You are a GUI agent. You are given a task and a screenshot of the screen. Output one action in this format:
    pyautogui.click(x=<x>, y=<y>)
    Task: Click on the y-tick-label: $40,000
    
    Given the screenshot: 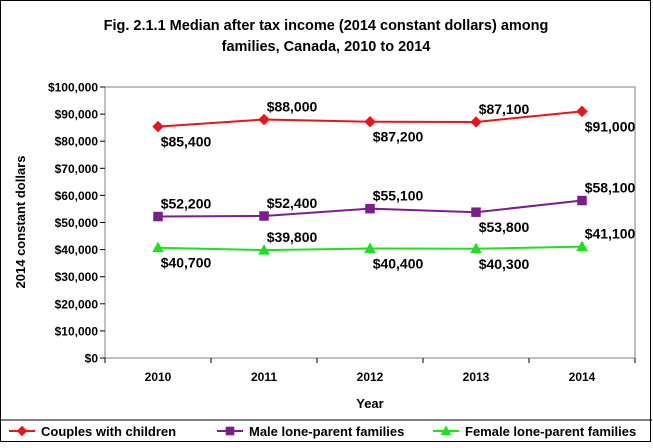 What is the action you would take?
    pyautogui.click(x=77, y=250)
    